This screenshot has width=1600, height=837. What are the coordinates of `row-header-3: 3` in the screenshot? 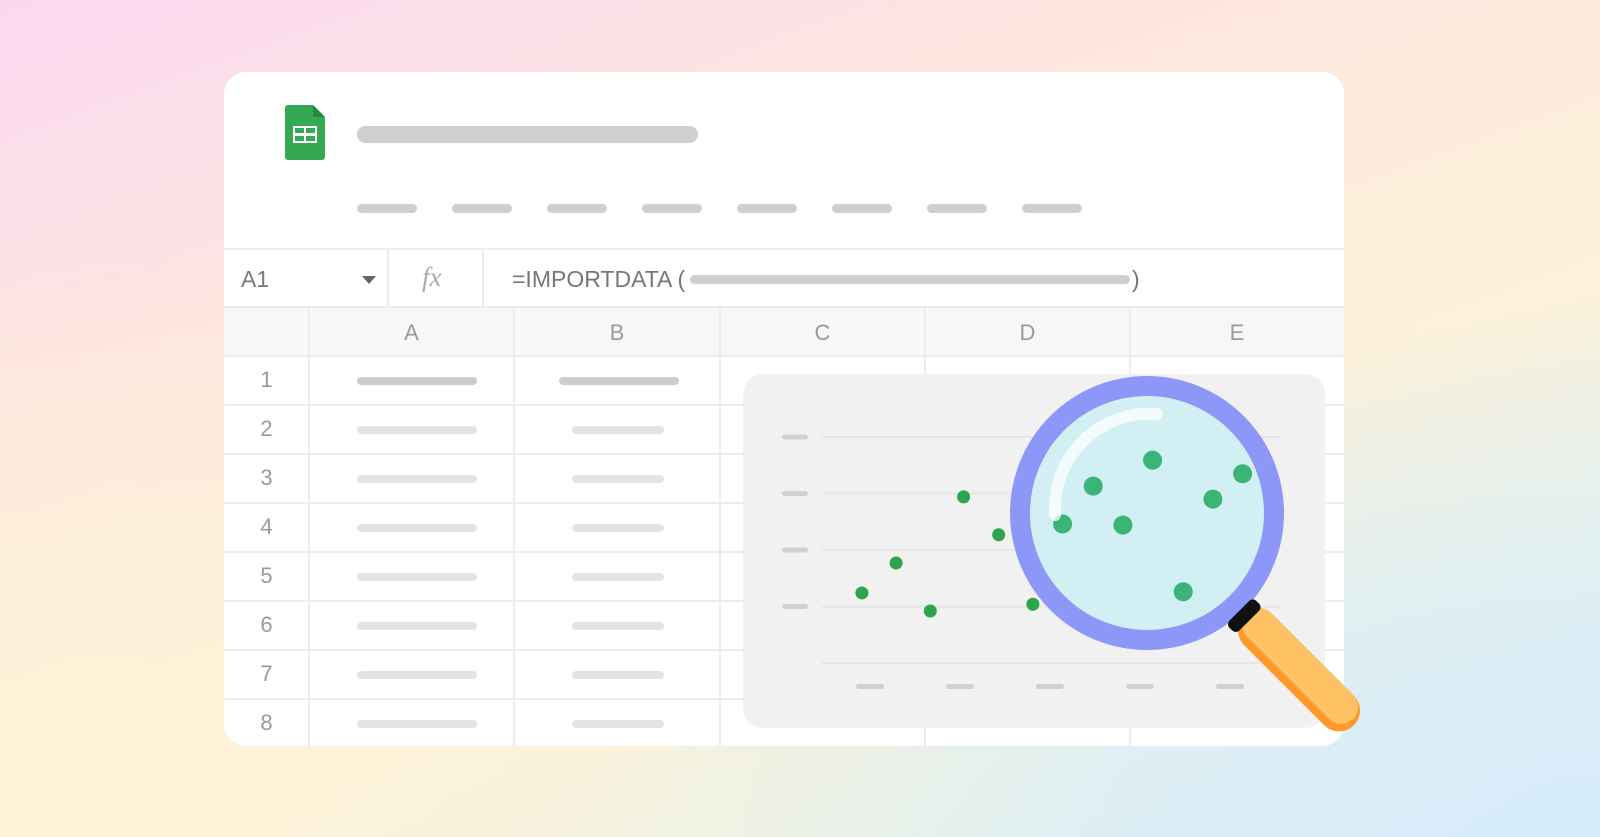 It's located at (266, 477).